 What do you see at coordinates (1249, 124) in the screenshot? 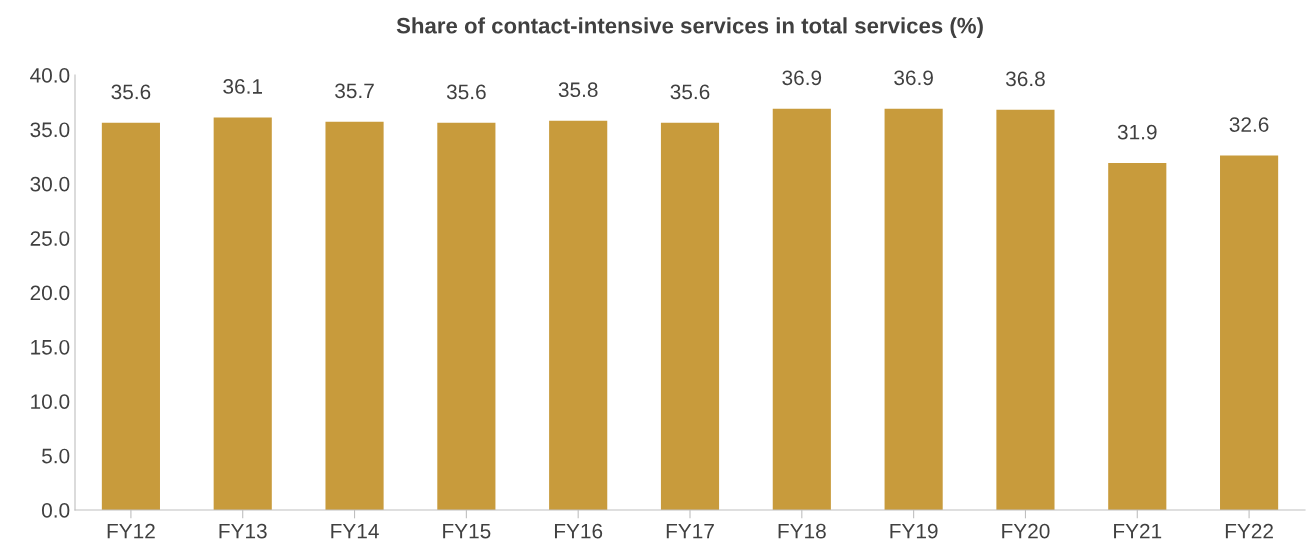
I see `data-label: 32.6` at bounding box center [1249, 124].